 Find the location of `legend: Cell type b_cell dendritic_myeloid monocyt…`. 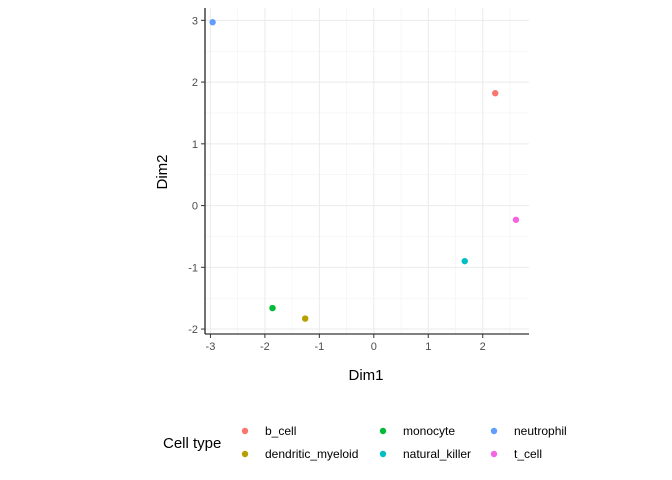

legend: Cell type b_cell dendritic_myeloid monocyt… is located at coordinates (365, 442).